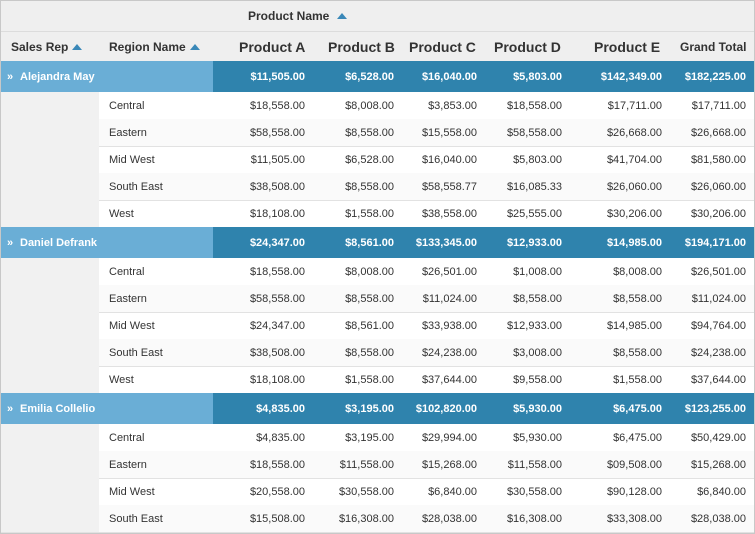  I want to click on value-cell-product-d: $1,008.00, so click(537, 271).